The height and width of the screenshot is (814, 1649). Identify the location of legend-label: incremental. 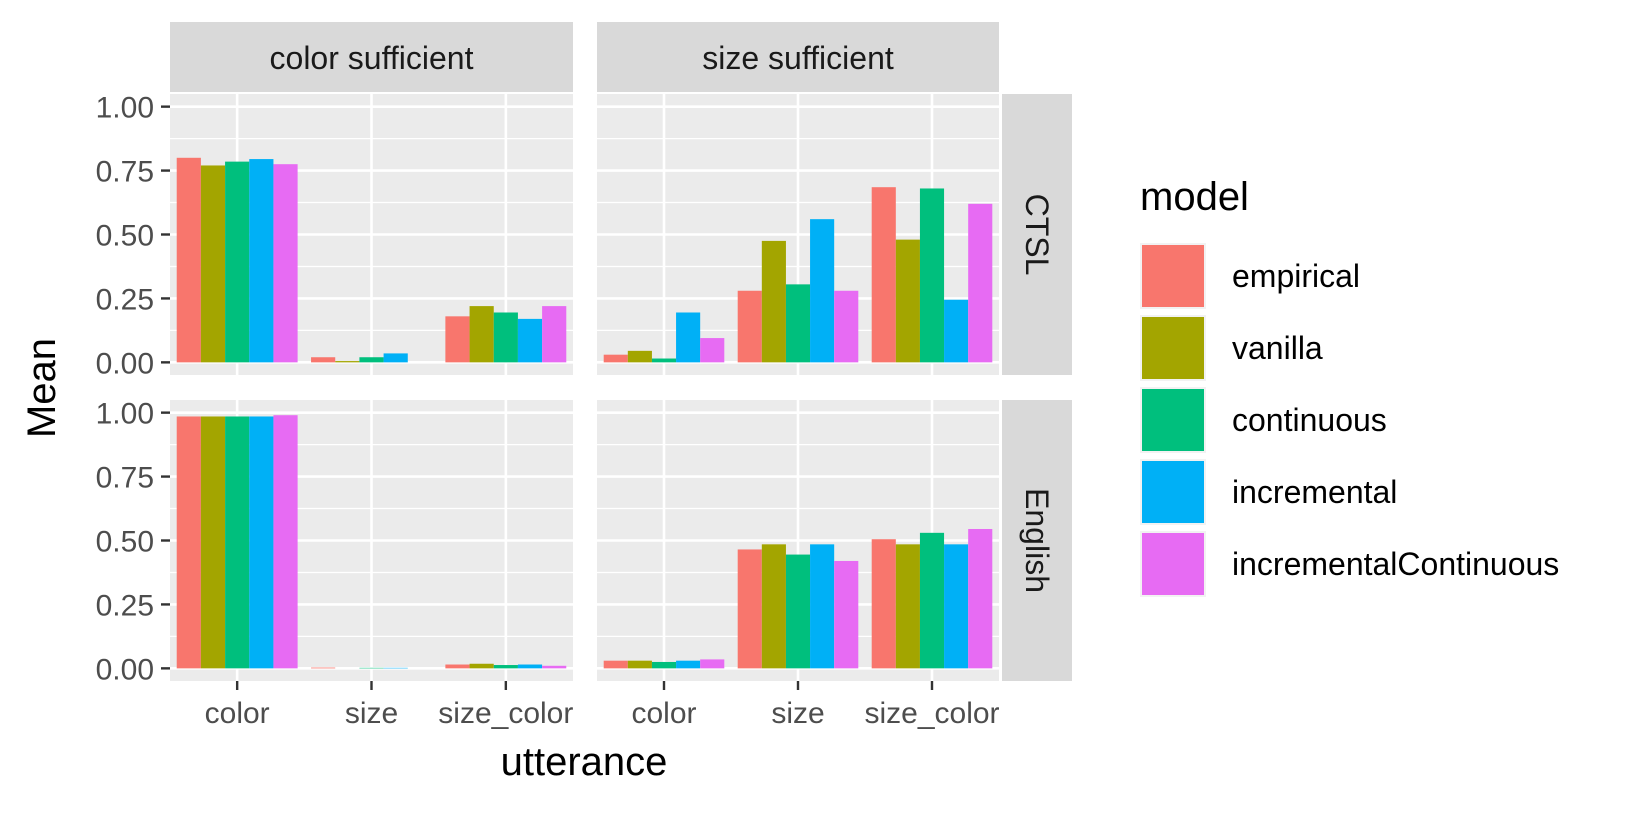
(1314, 492).